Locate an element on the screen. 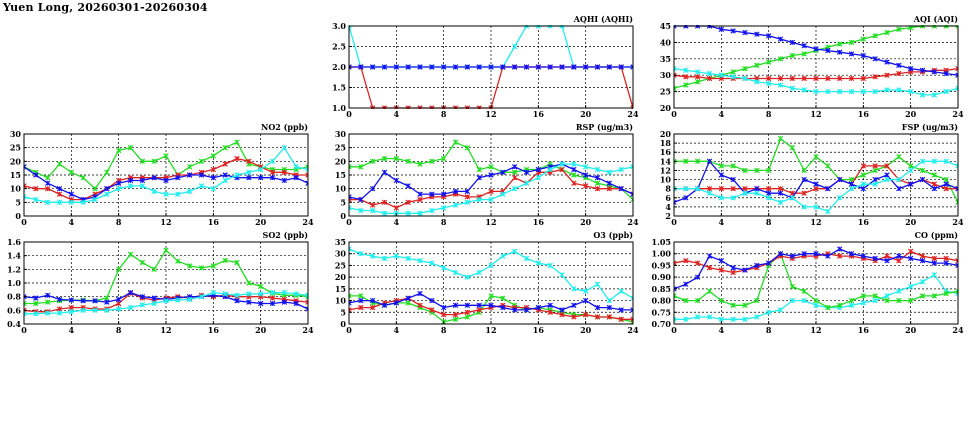 The image size is (975, 447). chart-title: O3 (ppb) is located at coordinates (613, 235).